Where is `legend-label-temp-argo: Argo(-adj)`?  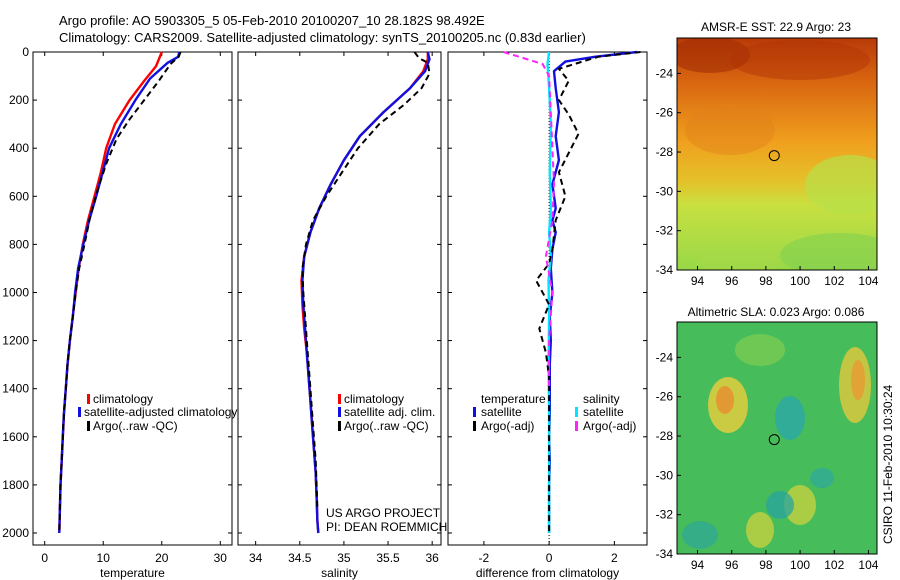 legend-label-temp-argo: Argo(-adj) is located at coordinates (507, 426).